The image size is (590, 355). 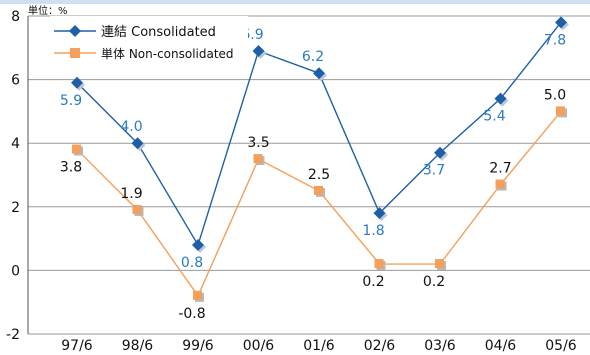 I want to click on x-tick-label: 98/6, so click(x=138, y=346).